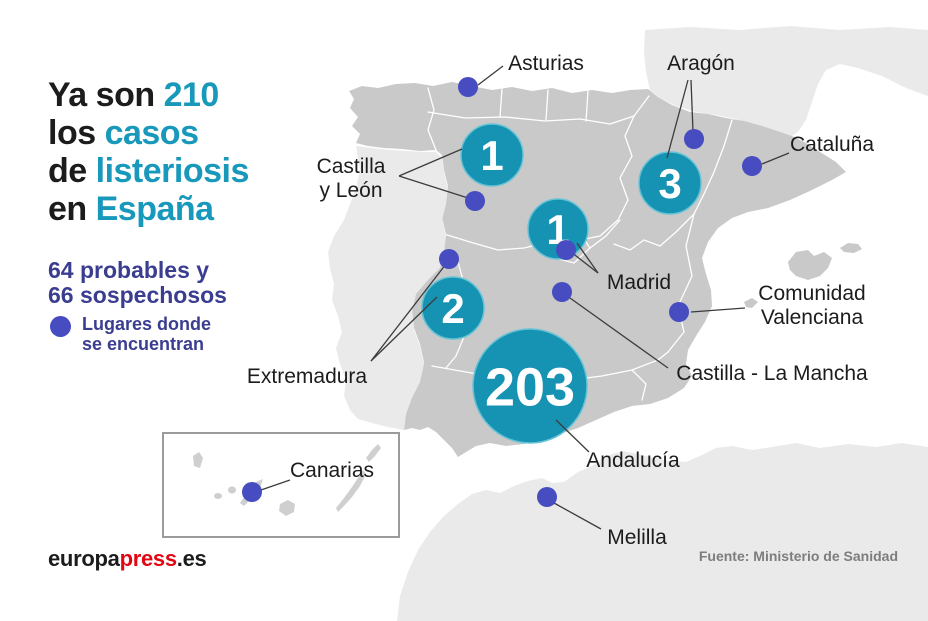  I want to click on region-label-madrid: Madrid, so click(639, 282).